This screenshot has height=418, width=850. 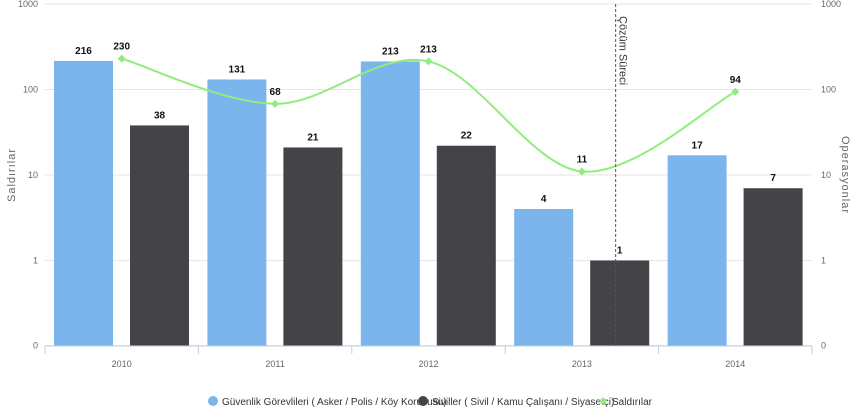 What do you see at coordinates (544, 199) in the screenshot?
I see `bar-data-label: 4` at bounding box center [544, 199].